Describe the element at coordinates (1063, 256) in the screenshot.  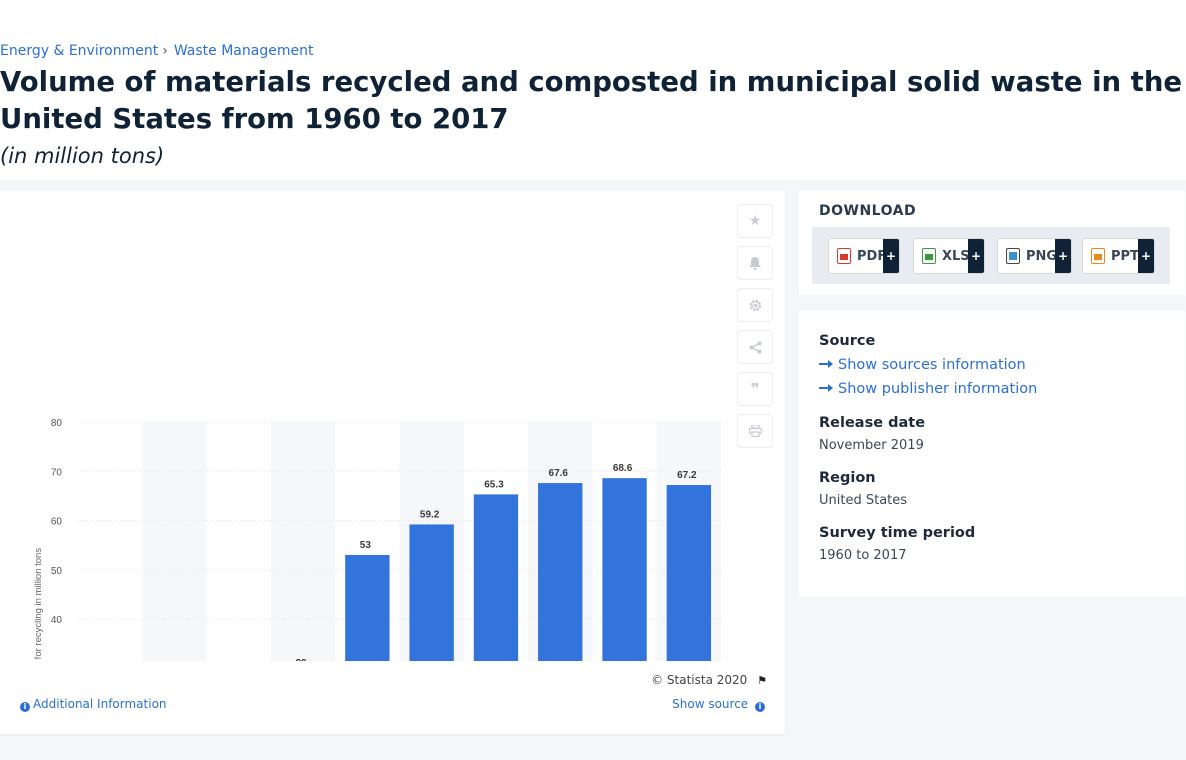
I see `download-png-plus: +` at that location.